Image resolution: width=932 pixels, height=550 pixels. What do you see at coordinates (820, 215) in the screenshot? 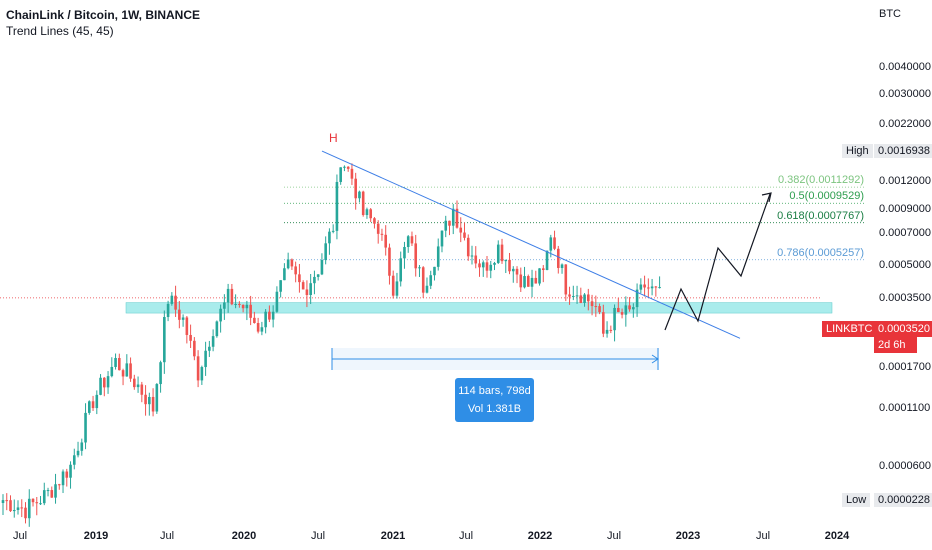
I see `fib-label-2: 0.618(0.0007767)` at bounding box center [820, 215].